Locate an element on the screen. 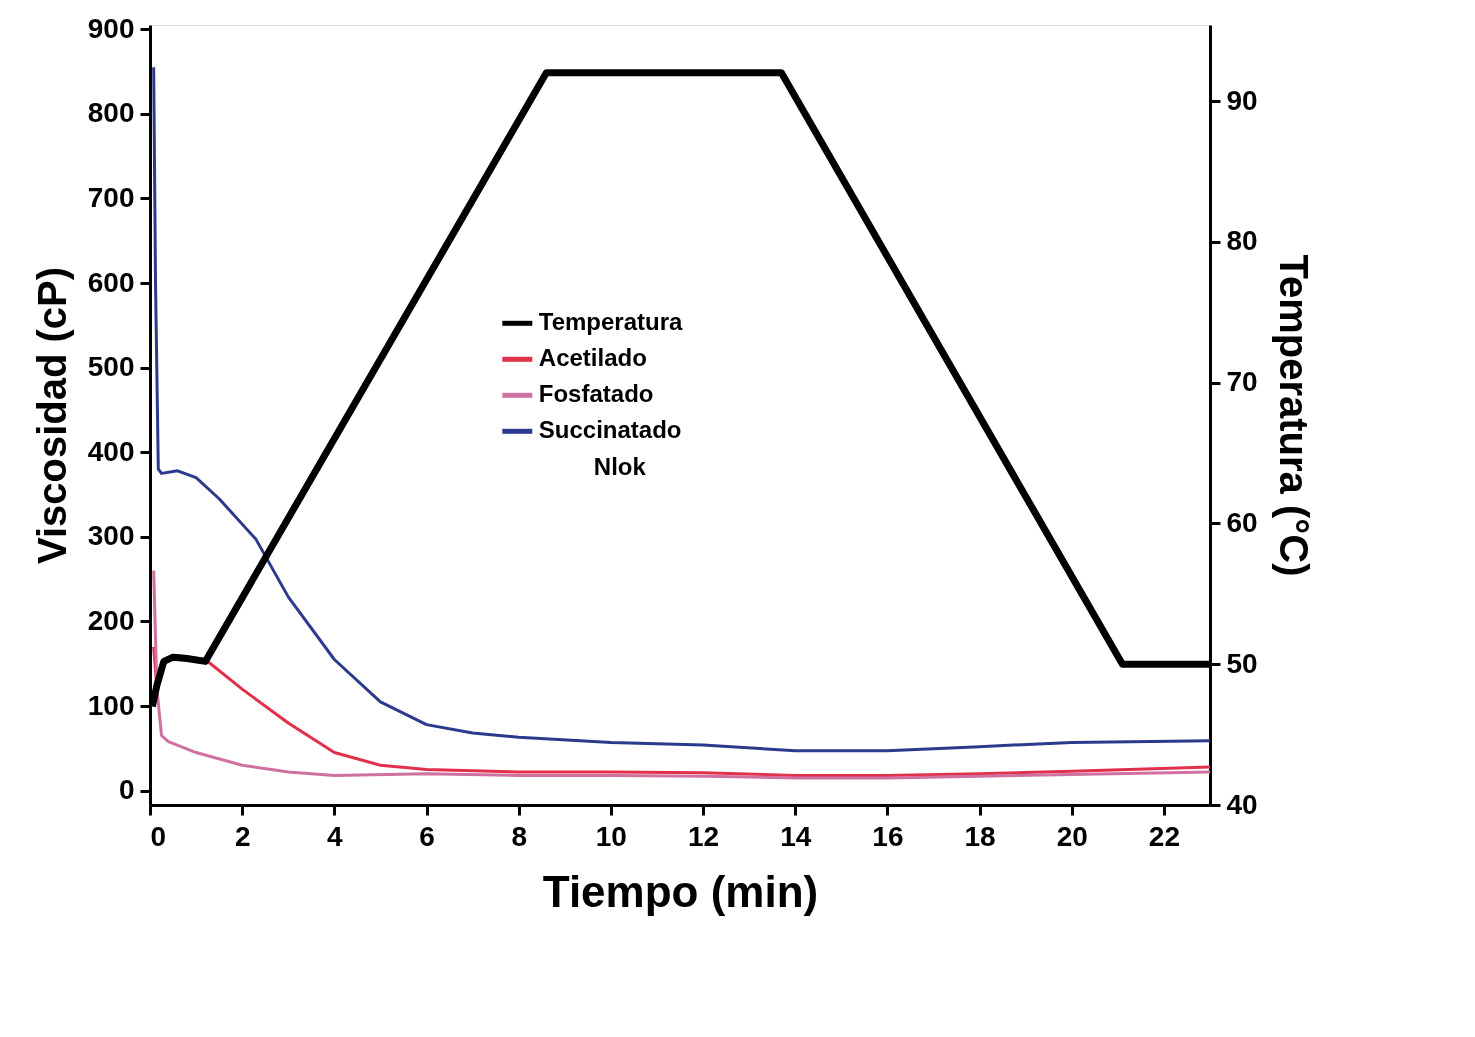 This screenshot has height=1037, width=1475. x-tick-label: 12 is located at coordinates (703, 836).